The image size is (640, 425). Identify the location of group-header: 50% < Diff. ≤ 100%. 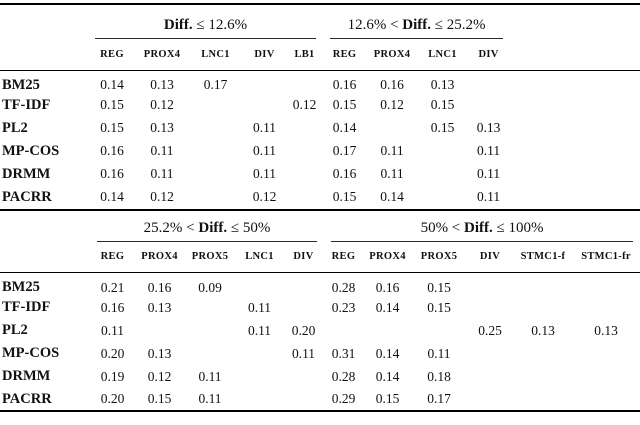
(482, 226).